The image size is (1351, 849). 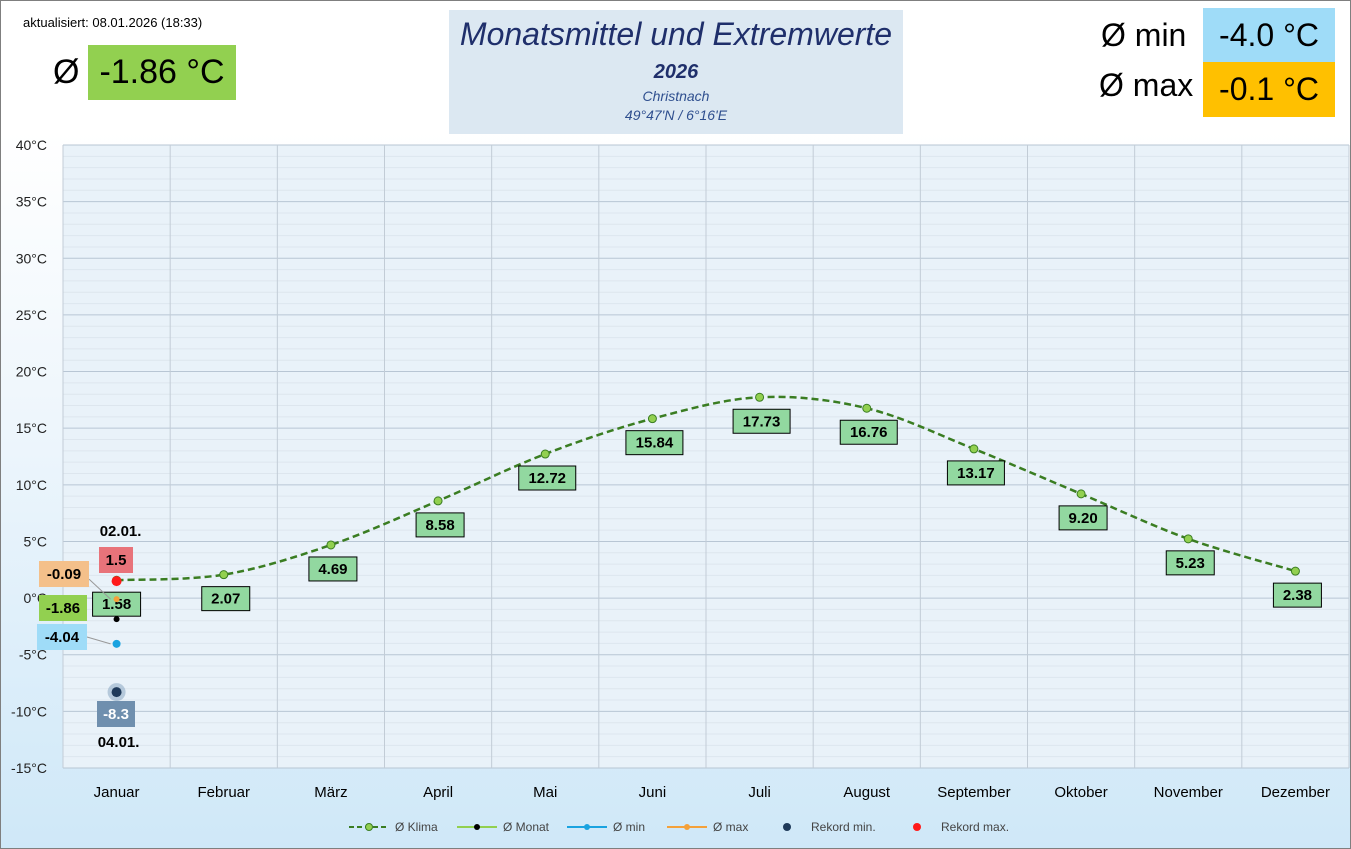 What do you see at coordinates (332, 569) in the screenshot?
I see `klima-data-label: 4.69` at bounding box center [332, 569].